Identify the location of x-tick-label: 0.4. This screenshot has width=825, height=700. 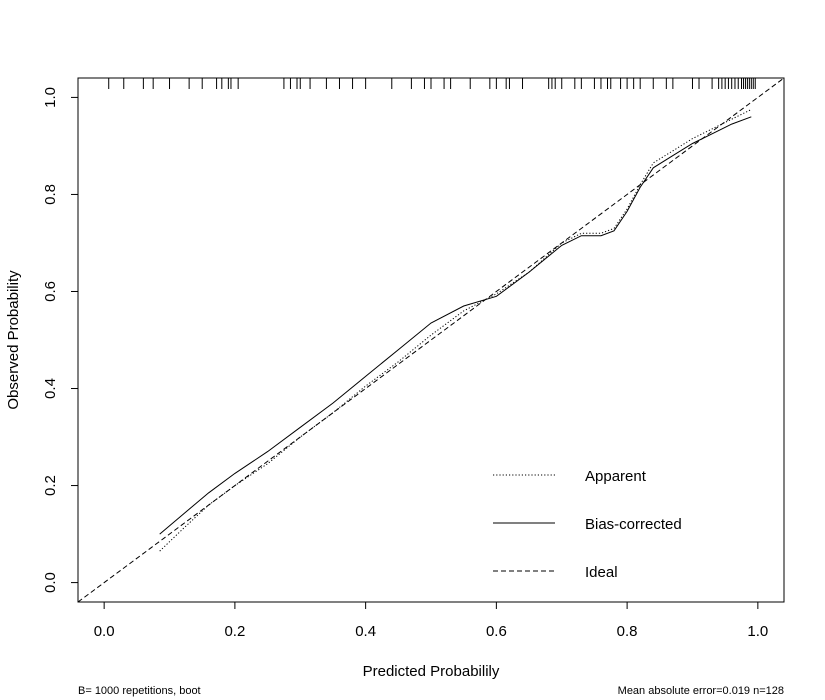
(365, 631).